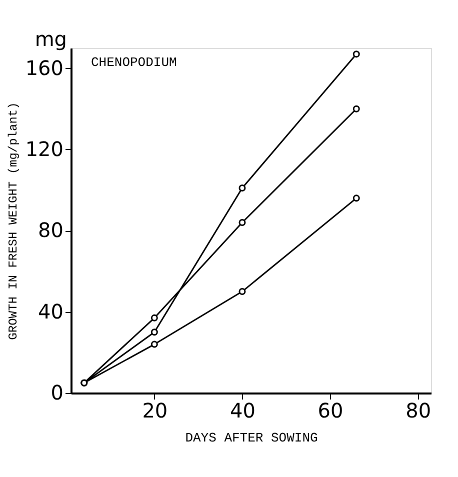 The image size is (458, 477). I want to click on text: mg, so click(50, 39).